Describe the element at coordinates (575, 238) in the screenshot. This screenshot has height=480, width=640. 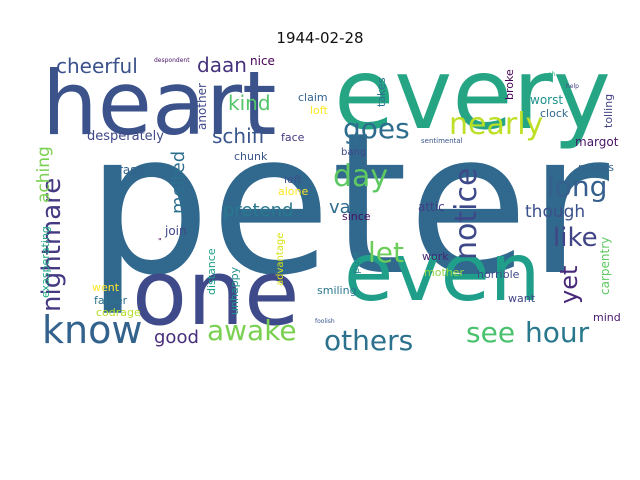
I see `word-like: like` at that location.